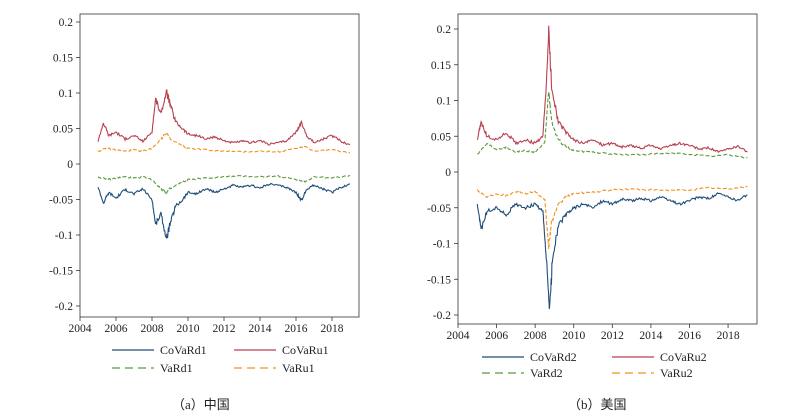 Image resolution: width=807 pixels, height=418 pixels. I want to click on x-axis-b: 2004 2006 2008 2010 2012 2014 2016 2018, so click(593, 333).